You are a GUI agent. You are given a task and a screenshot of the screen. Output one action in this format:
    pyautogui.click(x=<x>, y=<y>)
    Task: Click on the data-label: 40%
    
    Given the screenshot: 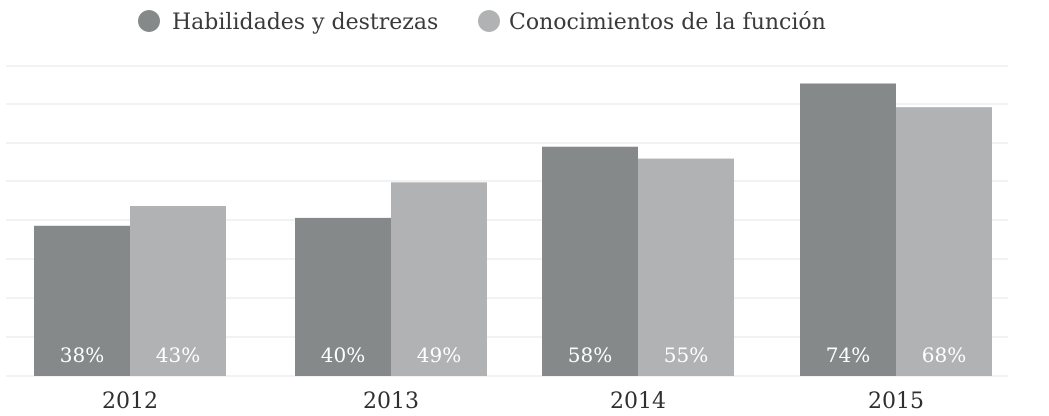 What is the action you would take?
    pyautogui.click(x=343, y=355)
    